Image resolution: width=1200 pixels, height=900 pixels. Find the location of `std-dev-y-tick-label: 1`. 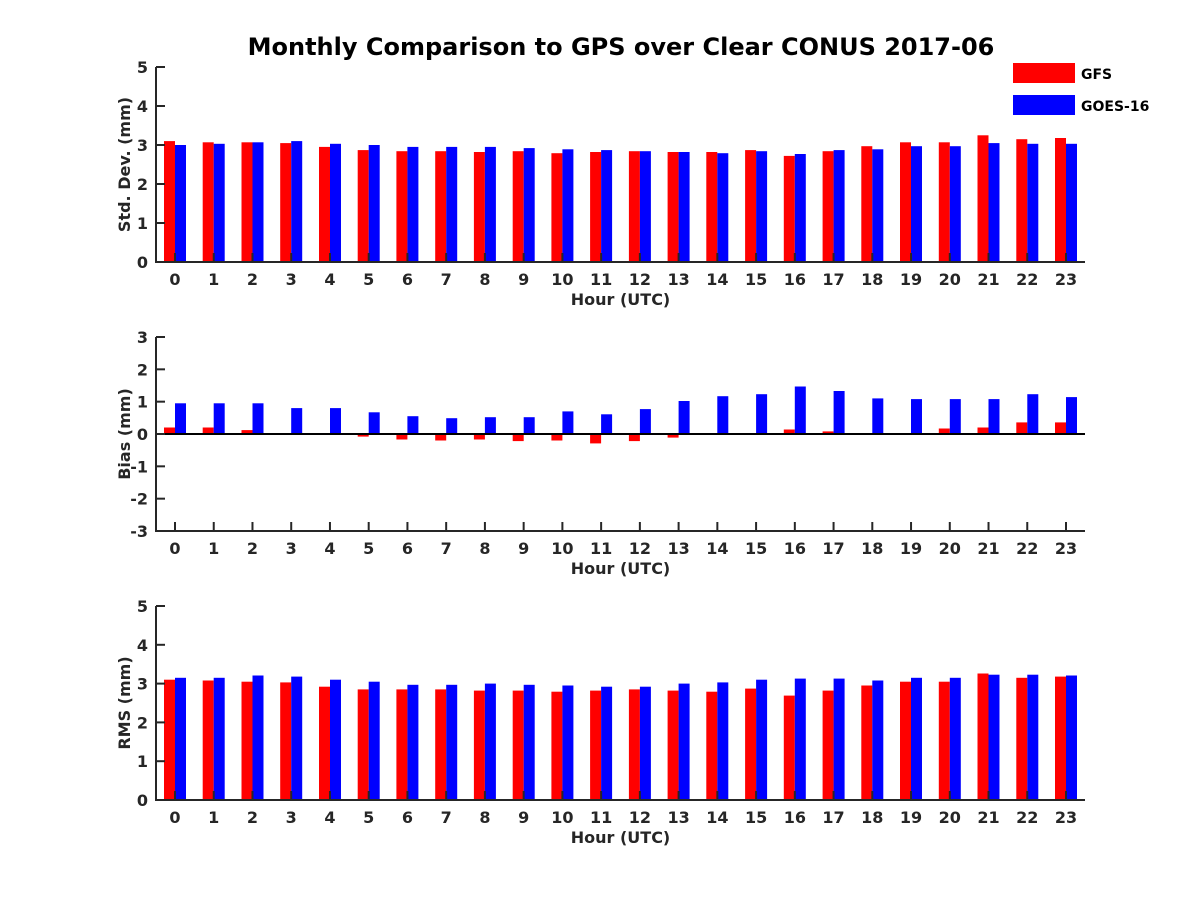

std-dev-y-tick-label: 1 is located at coordinates (142, 223).